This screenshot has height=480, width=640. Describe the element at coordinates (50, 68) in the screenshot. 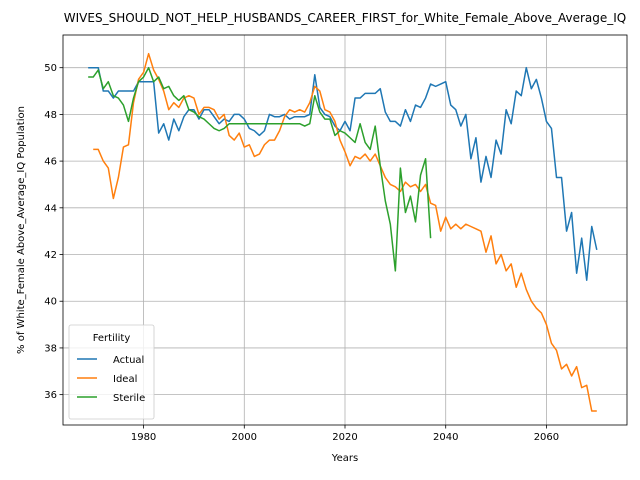

I see `y-tick-label: 50` at that location.